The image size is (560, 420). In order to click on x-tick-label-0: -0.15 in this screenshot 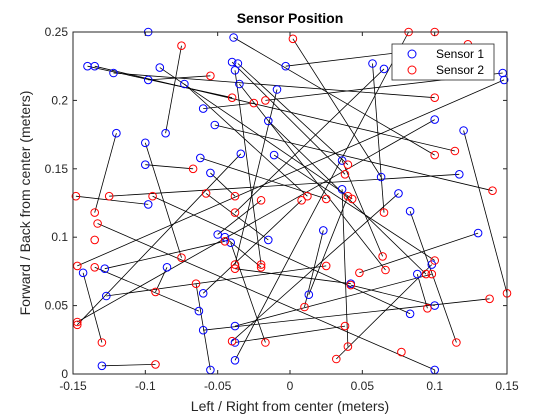, I will do `click(73, 386)`.